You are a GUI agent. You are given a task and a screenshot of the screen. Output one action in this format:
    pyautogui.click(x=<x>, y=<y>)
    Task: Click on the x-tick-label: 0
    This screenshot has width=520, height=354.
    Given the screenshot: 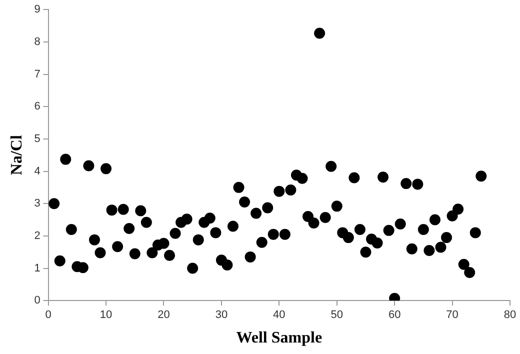 What is the action you would take?
    pyautogui.click(x=48, y=315)
    